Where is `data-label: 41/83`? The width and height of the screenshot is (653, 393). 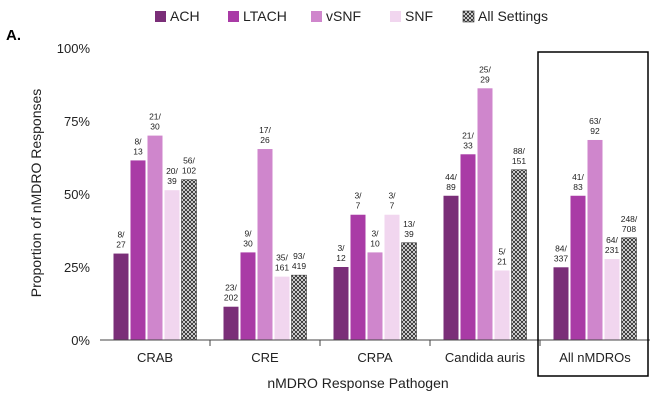 data-label: 41/83 is located at coordinates (578, 182).